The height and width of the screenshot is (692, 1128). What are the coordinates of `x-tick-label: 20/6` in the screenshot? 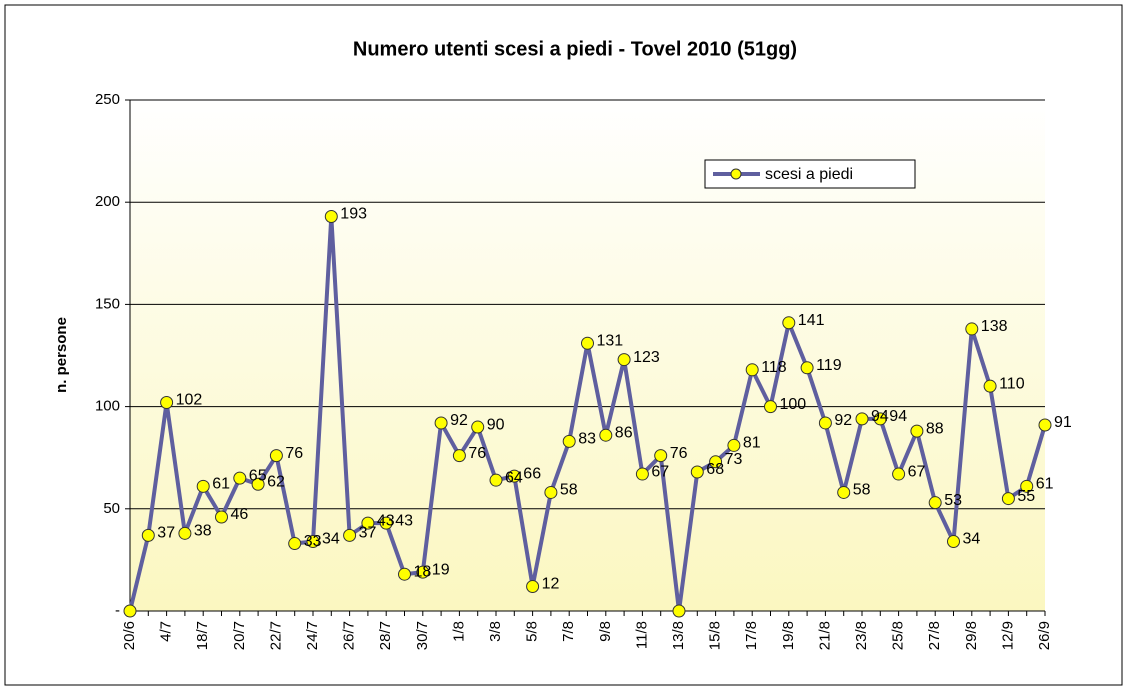 It's located at (129, 635).